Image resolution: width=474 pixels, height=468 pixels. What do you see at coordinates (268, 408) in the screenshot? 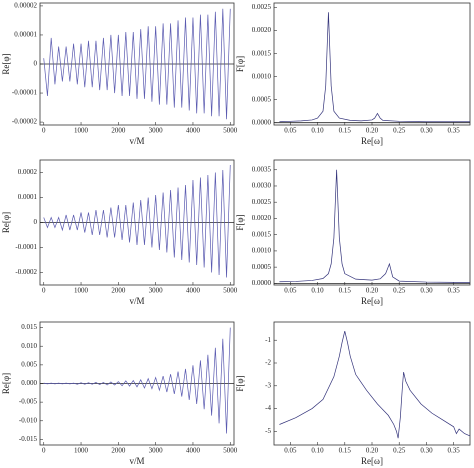
I see `y-tick-label: -4` at bounding box center [268, 408].